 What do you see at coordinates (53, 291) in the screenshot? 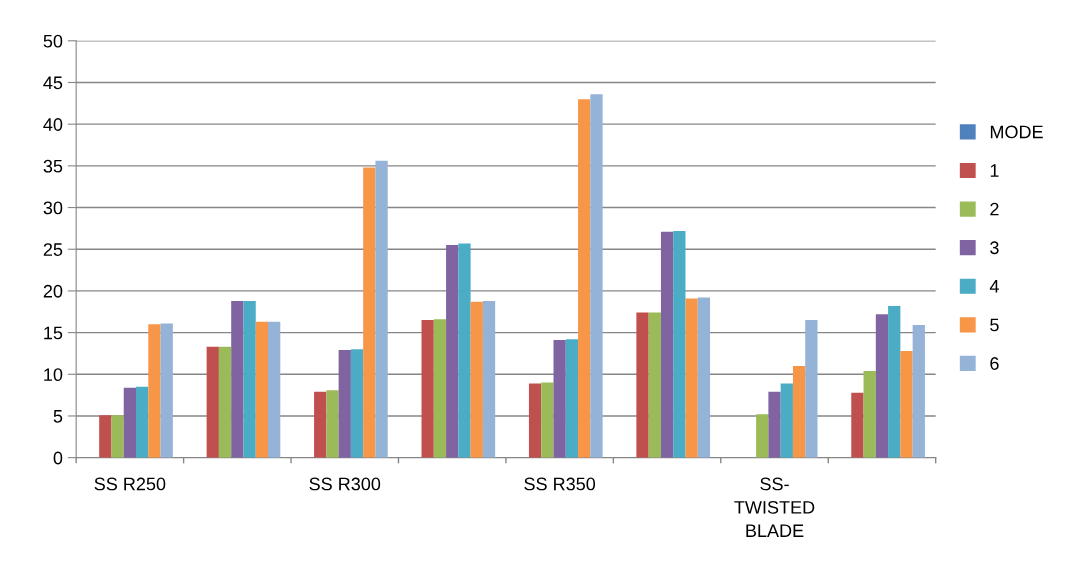
I see `y-tick-label: 20` at bounding box center [53, 291].